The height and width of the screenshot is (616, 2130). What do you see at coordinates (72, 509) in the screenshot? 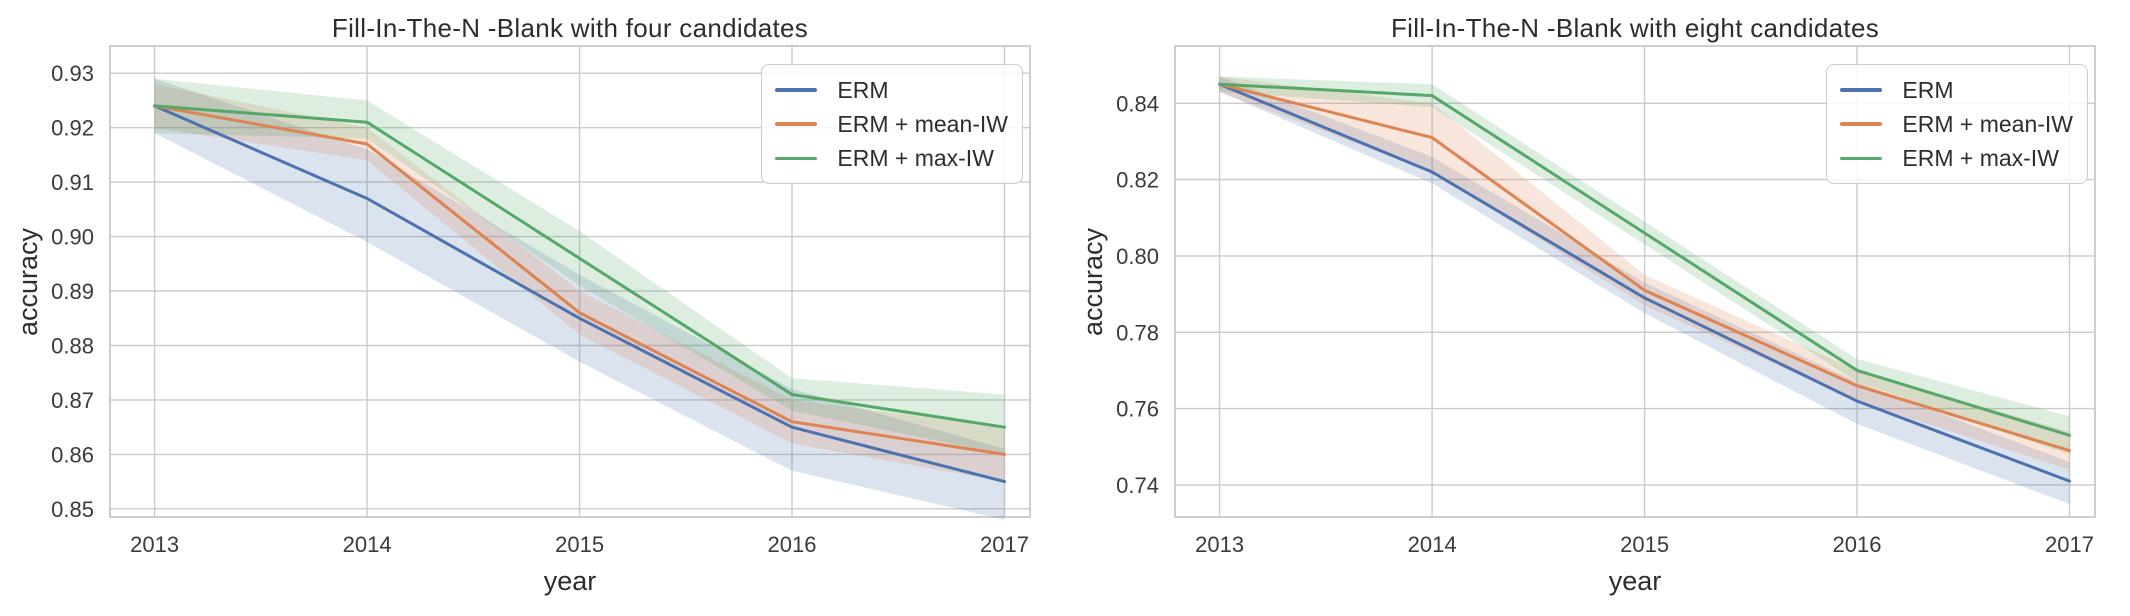
I see `y-tick-label: 0.85` at bounding box center [72, 509].